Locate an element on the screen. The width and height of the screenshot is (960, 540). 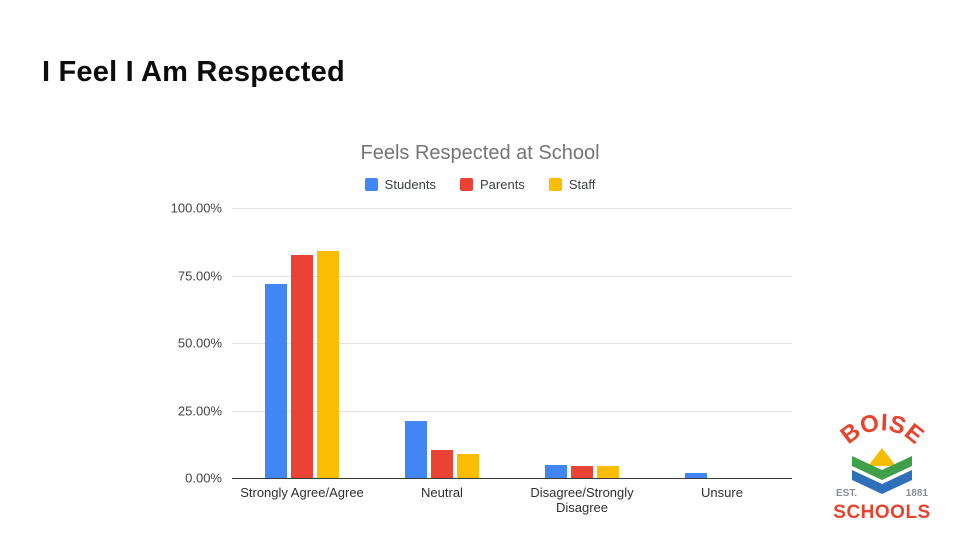
legend-item-staff: Staff is located at coordinates (572, 184).